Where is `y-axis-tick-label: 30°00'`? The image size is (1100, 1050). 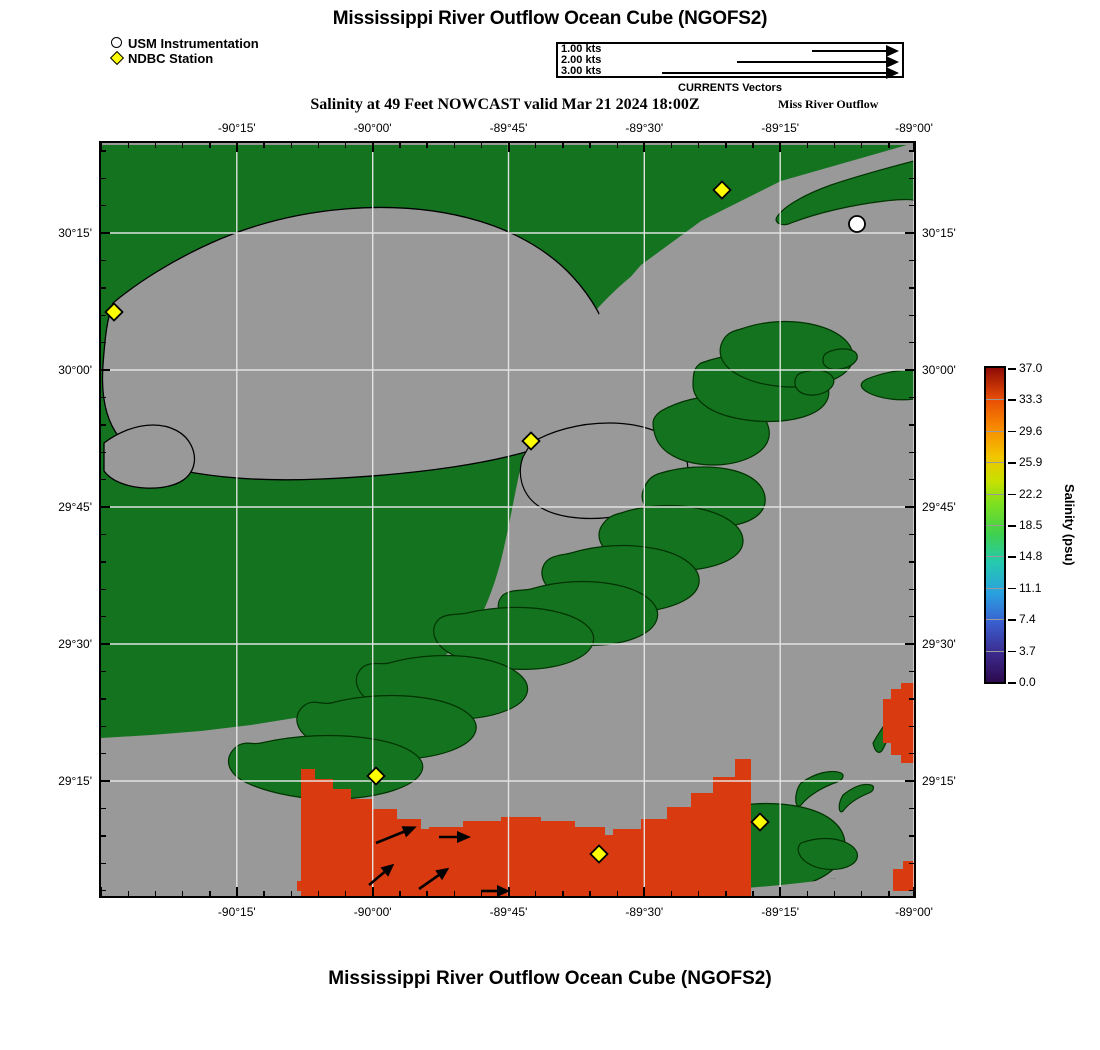
y-axis-tick-label: 30°00' is located at coordinates (939, 370).